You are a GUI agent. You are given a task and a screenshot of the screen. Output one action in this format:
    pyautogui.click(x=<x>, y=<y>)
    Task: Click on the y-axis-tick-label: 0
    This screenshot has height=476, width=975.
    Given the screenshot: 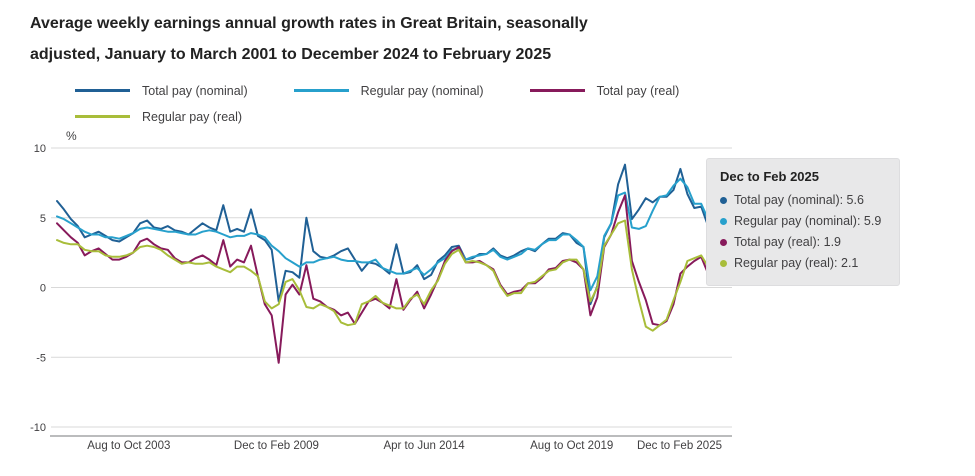 What is the action you would take?
    pyautogui.click(x=43, y=289)
    